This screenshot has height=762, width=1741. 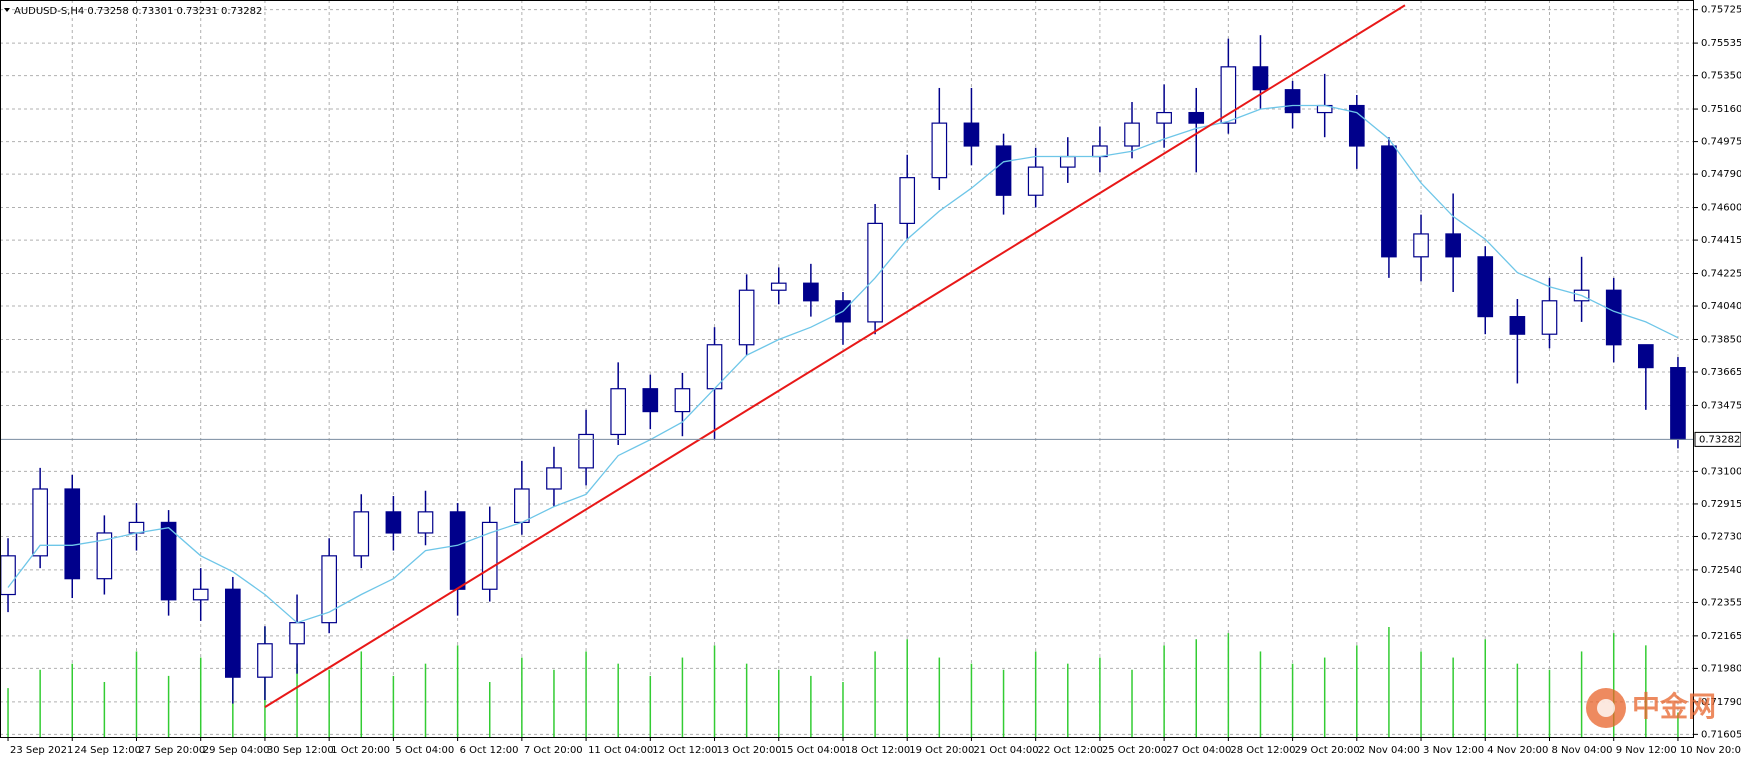 I want to click on x-tick-label: 24 Sep 12:00, so click(x=107, y=750).